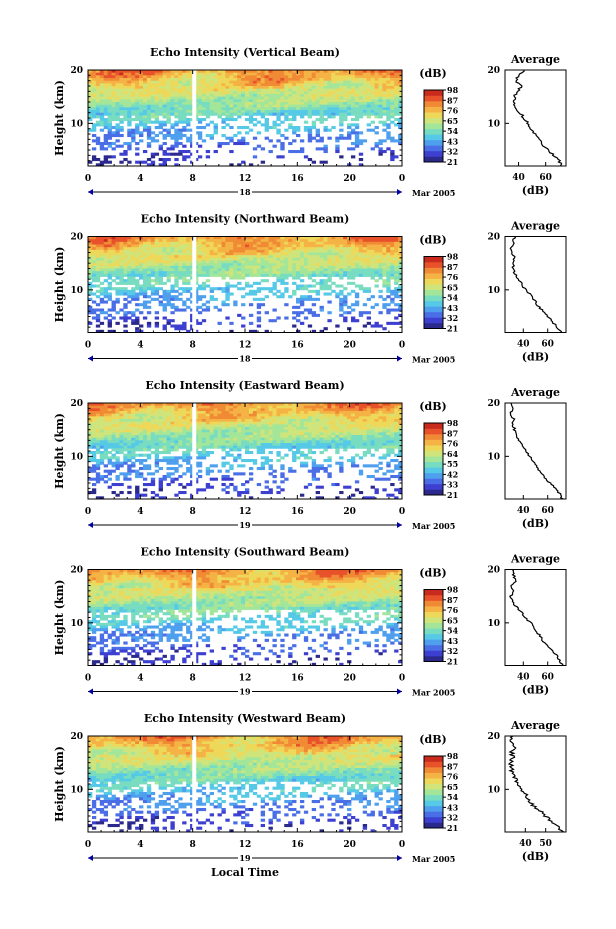 Image resolution: width=616 pixels, height=929 pixels. What do you see at coordinates (433, 259) in the screenshot?
I see `colorbar-swatch` at bounding box center [433, 259].